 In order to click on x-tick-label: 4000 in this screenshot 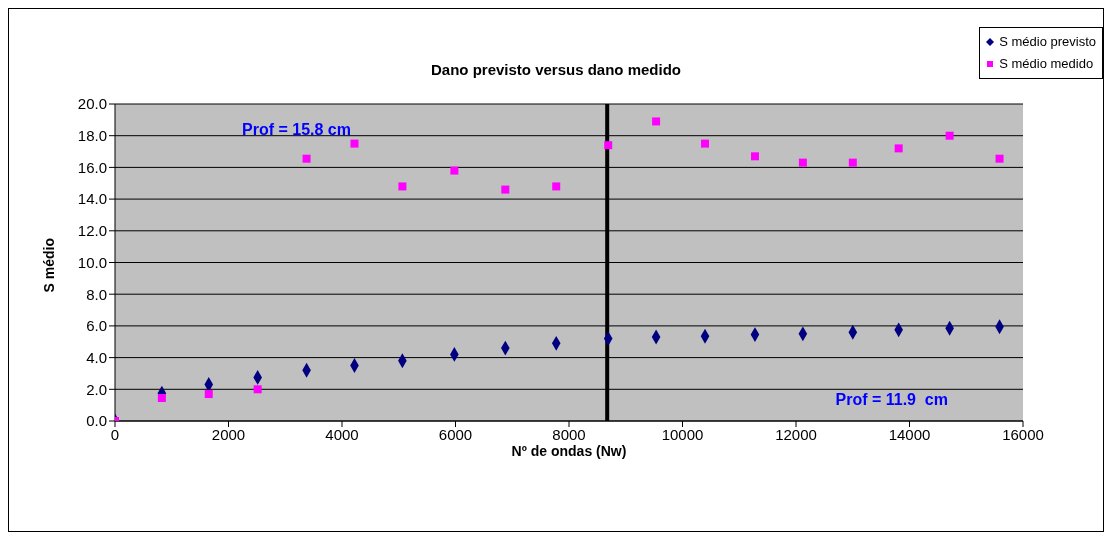, I will do `click(342, 434)`.